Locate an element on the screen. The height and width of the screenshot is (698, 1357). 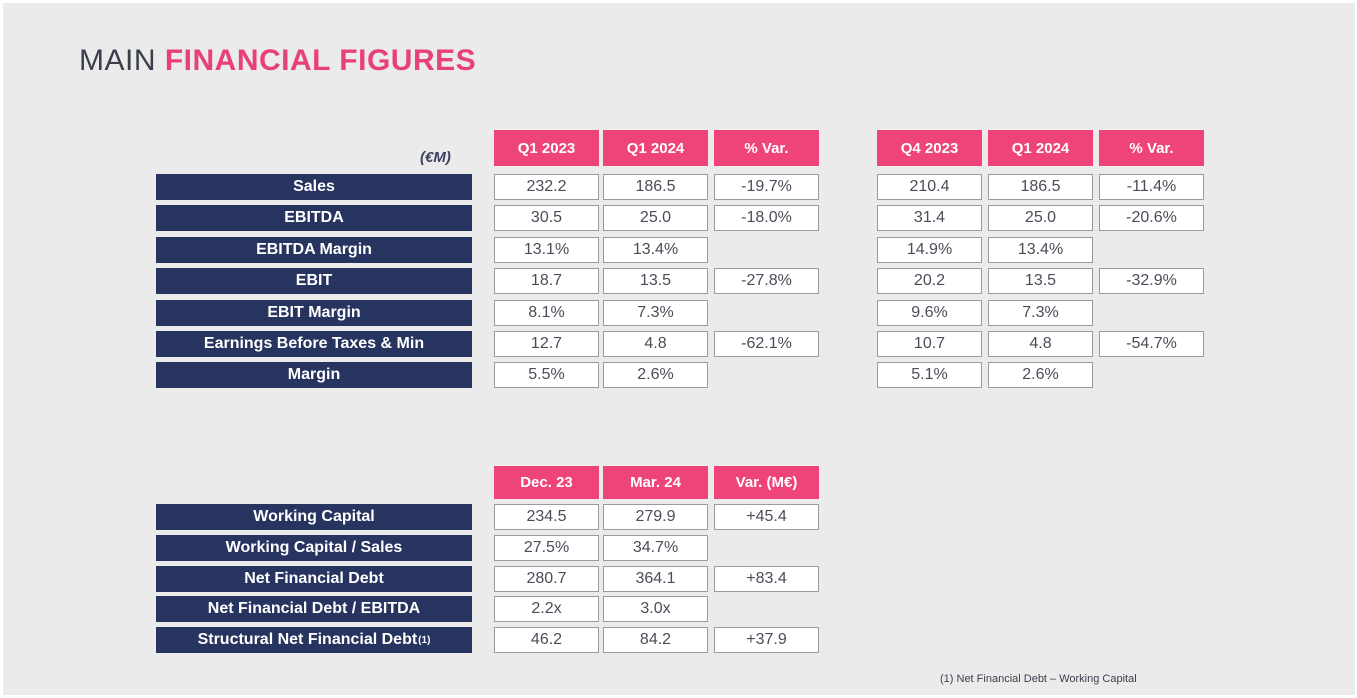
table-cell: 18.7 is located at coordinates (546, 281).